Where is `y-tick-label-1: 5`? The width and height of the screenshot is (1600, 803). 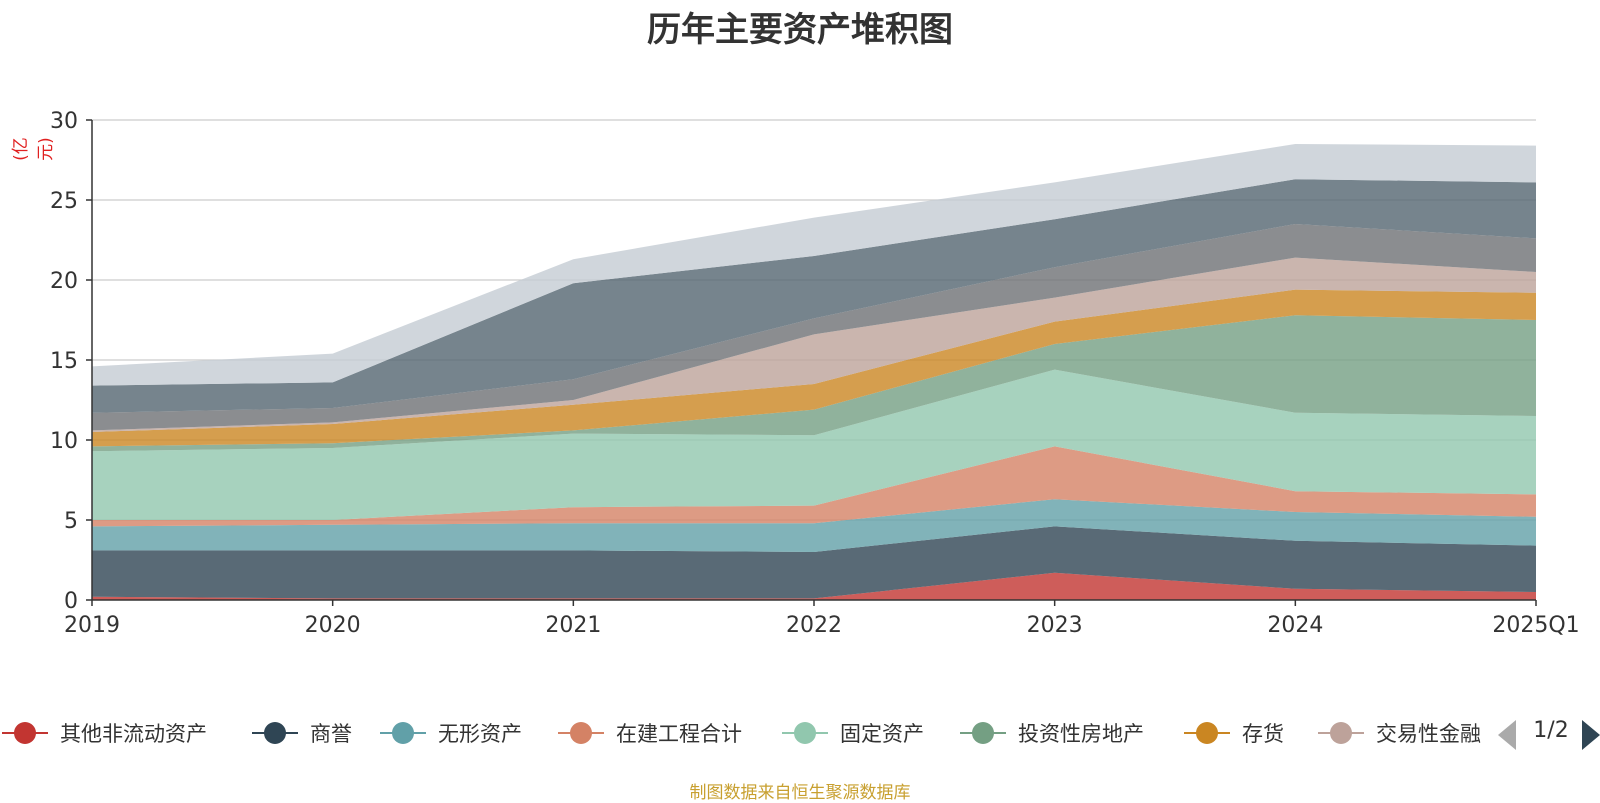
y-tick-label-1: 5 is located at coordinates (71, 521).